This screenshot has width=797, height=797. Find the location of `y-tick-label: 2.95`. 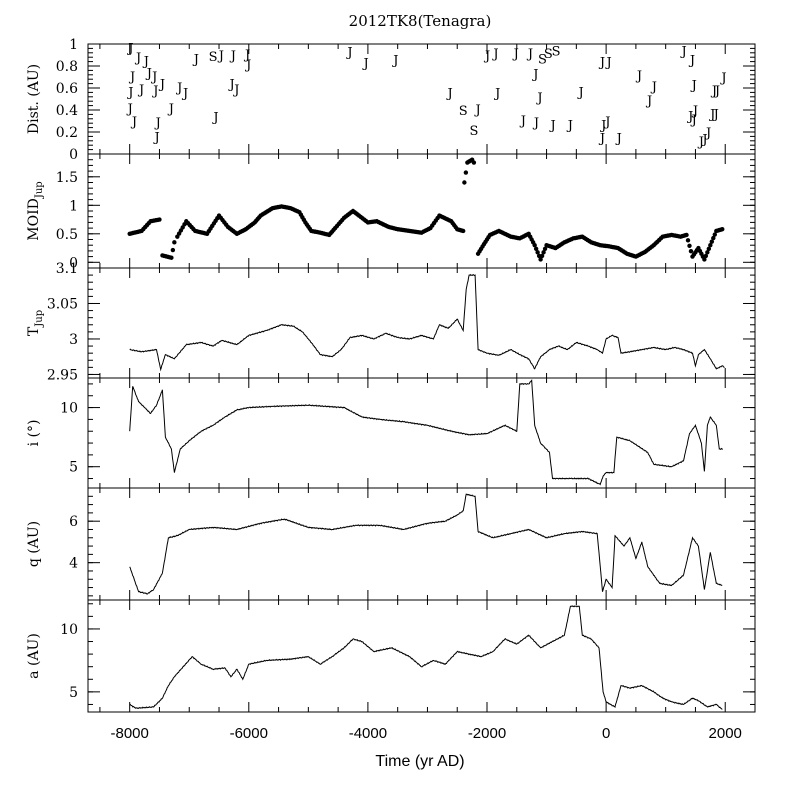

y-tick-label: 2.95 is located at coordinates (62, 375).